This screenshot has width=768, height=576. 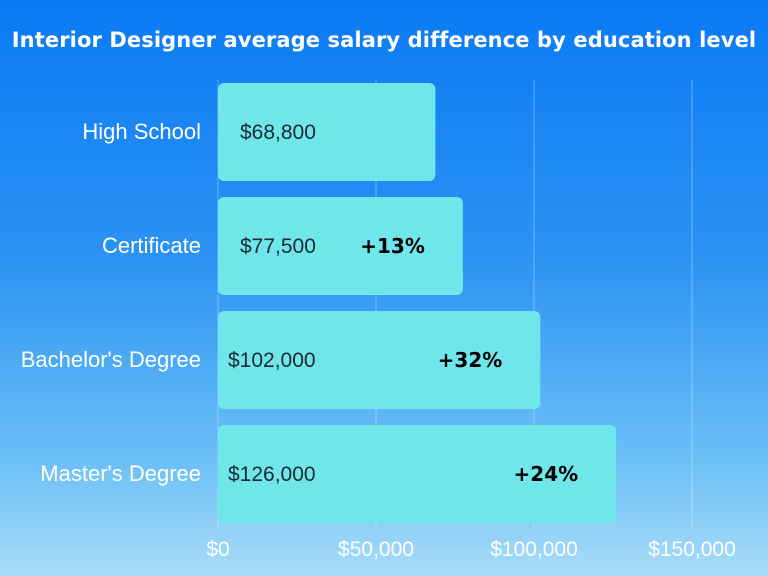 What do you see at coordinates (151, 245) in the screenshot?
I see `category-label: Certificate` at bounding box center [151, 245].